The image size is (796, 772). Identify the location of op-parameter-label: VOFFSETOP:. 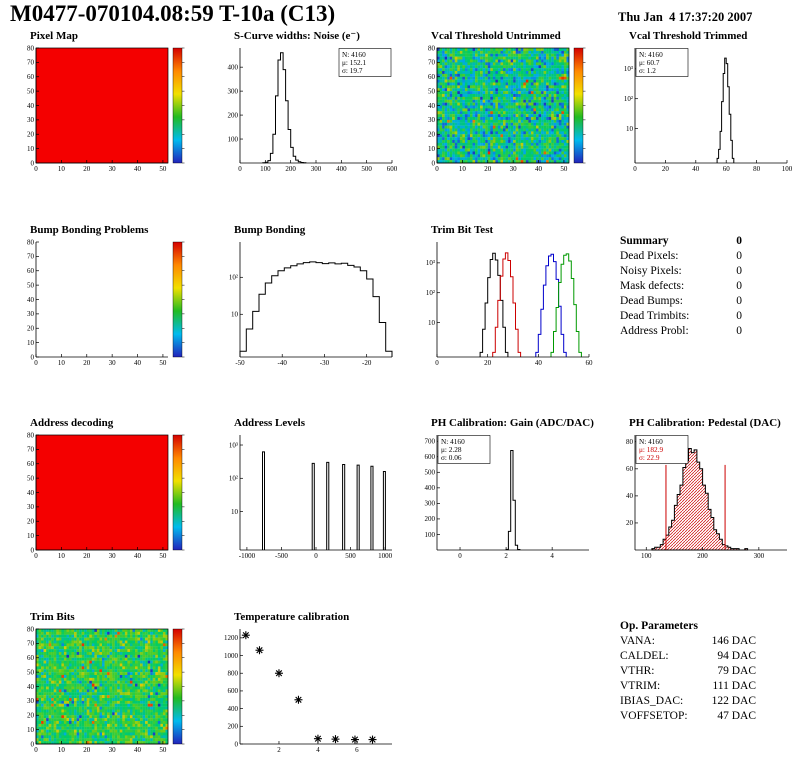
(654, 716).